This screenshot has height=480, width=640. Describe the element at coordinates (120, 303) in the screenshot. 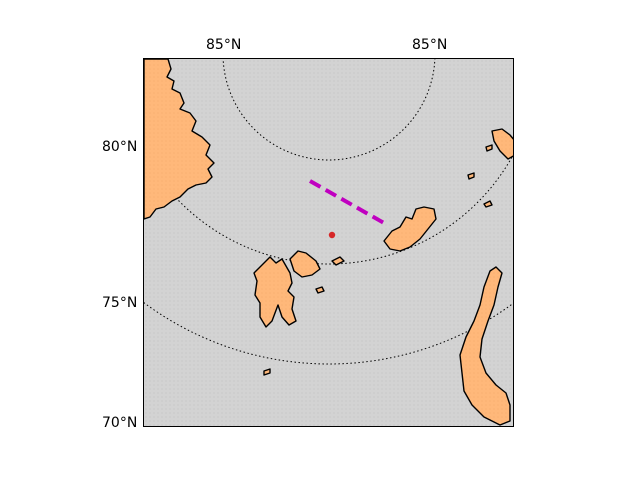

I see `left-latitude-label-75: 75°N` at that location.